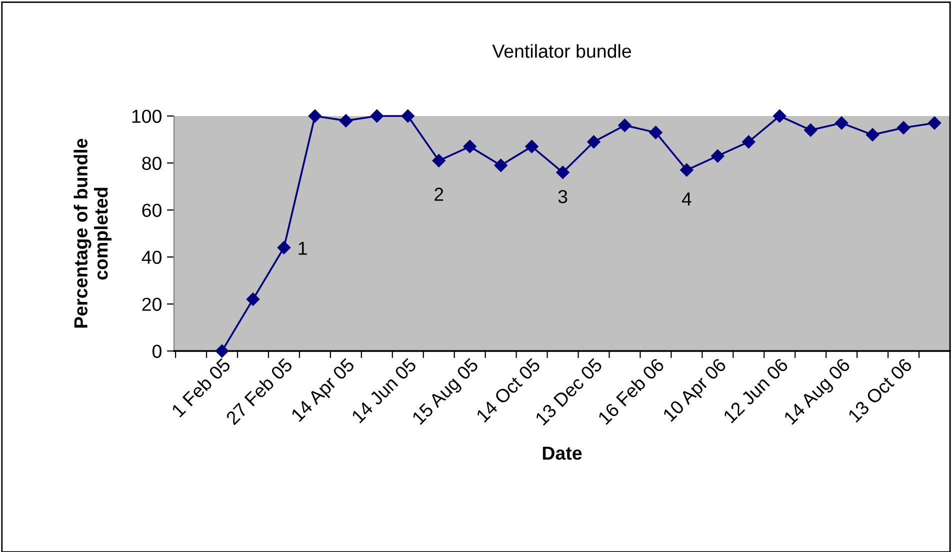 Image resolution: width=951 pixels, height=552 pixels. I want to click on annotation: 2, so click(439, 194).